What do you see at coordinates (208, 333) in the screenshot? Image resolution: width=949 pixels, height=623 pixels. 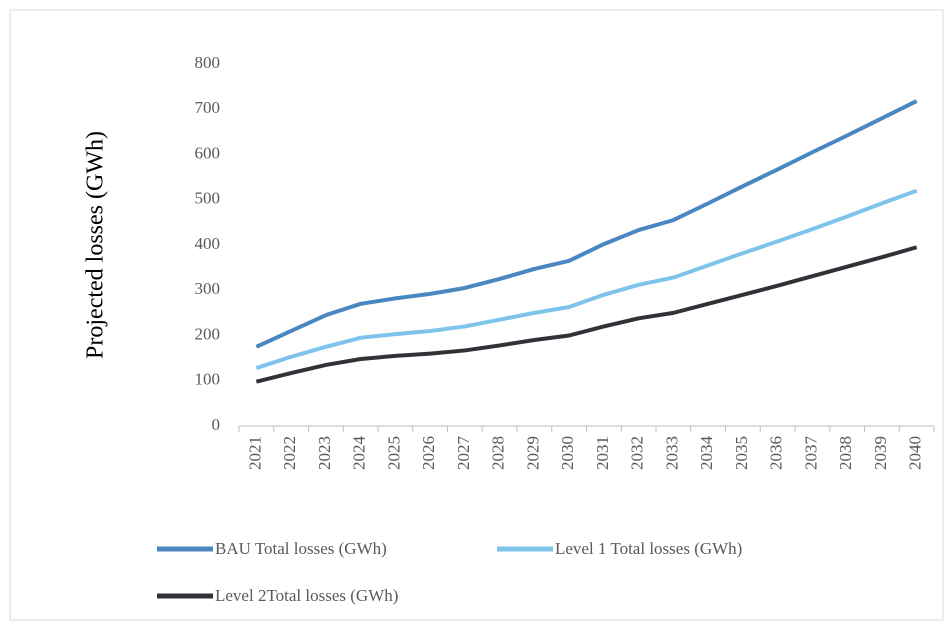 I see `y-tick-label: 200` at bounding box center [208, 333].